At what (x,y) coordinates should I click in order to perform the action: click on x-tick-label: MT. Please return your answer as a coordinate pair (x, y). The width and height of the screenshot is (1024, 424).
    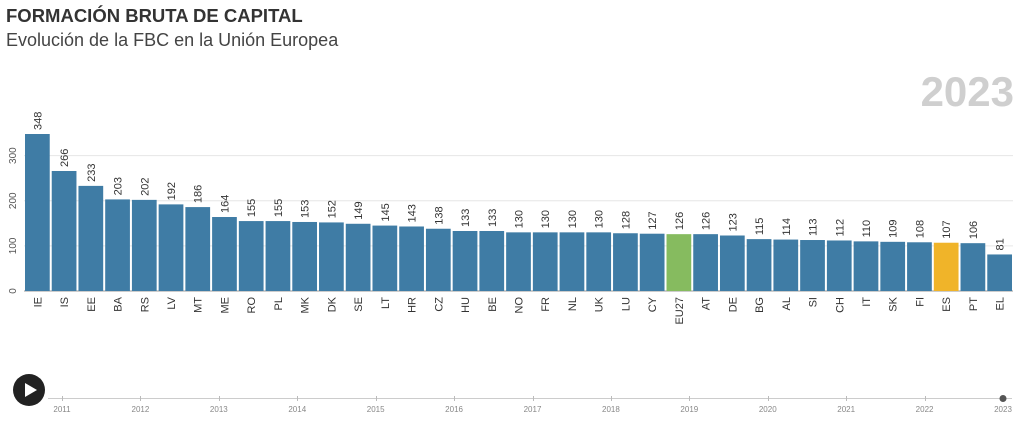
    Looking at the image, I should click on (199, 305).